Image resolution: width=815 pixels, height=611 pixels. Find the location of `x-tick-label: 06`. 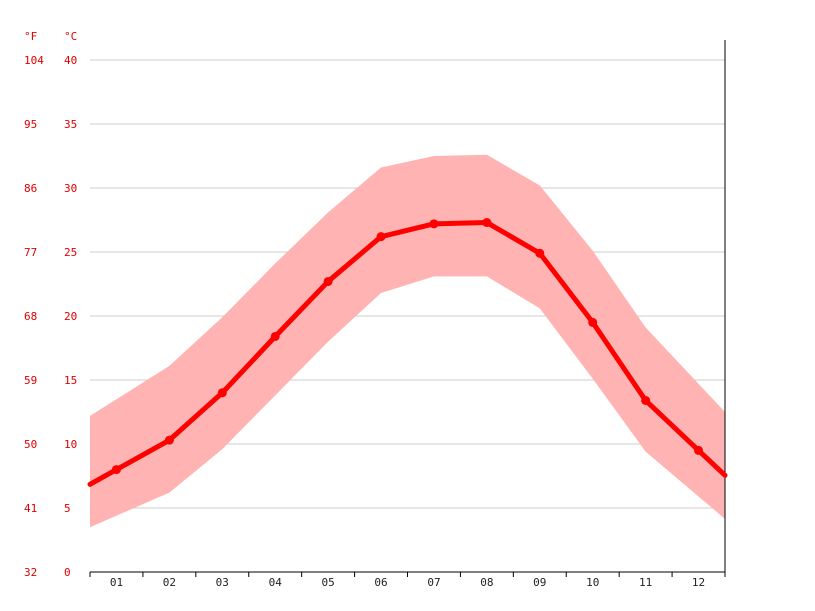

x-tick-label: 06 is located at coordinates (380, 582).